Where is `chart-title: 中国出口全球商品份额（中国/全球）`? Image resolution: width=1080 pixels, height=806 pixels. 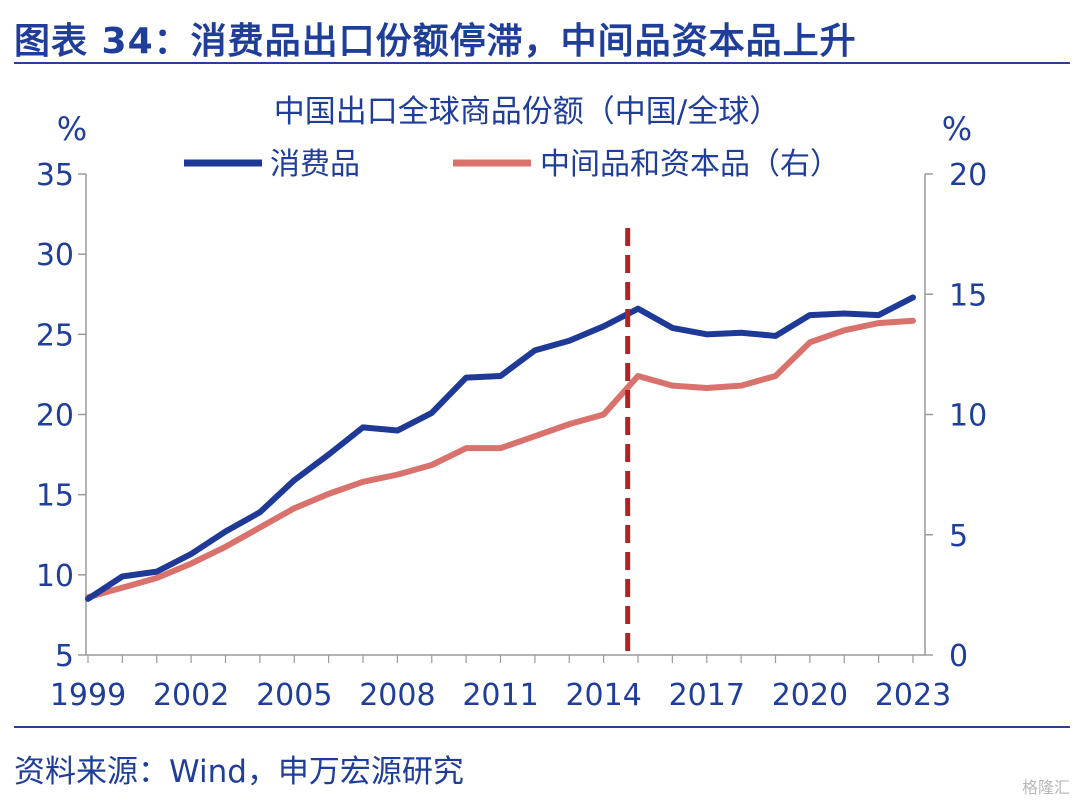
chart-title: 中国出口全球商品份额（中国/全球） is located at coordinates (527, 112).